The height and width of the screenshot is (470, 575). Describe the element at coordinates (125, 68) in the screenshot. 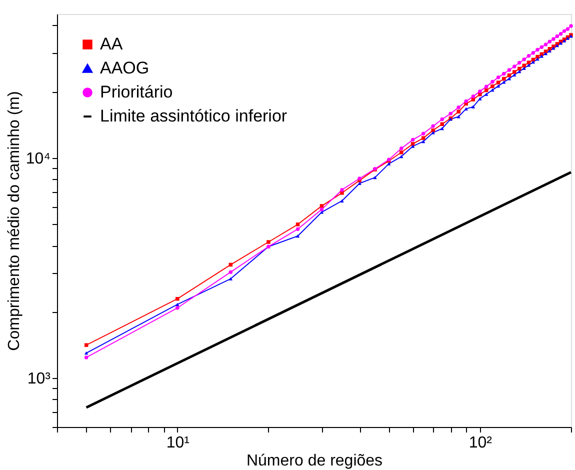

I see `legend-label: AAOG` at that location.